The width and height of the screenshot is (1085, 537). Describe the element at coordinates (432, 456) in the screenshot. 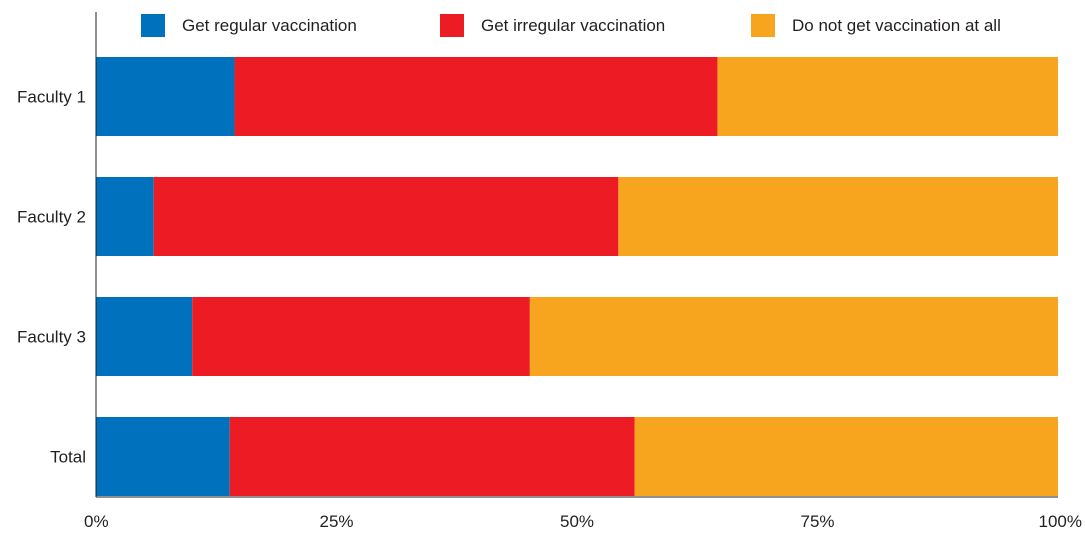

I see `bar-total-get-irregular-vaccination` at that location.